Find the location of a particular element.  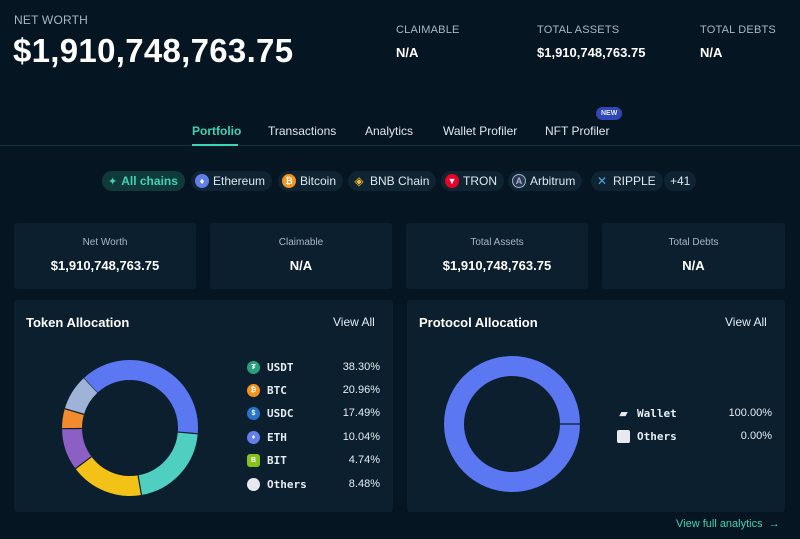

legend-percent: 0.00% is located at coordinates (756, 436).